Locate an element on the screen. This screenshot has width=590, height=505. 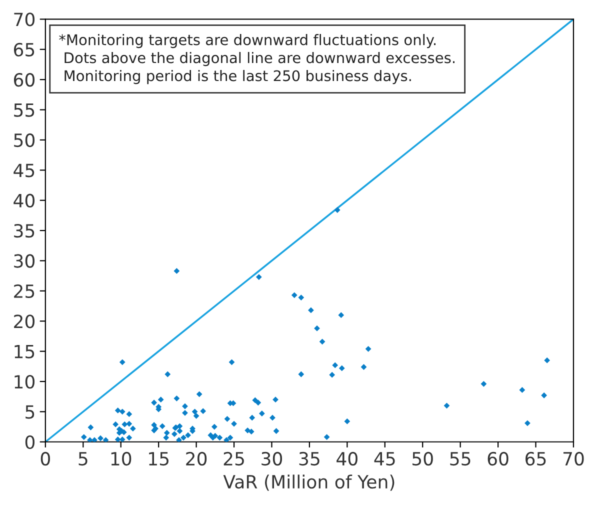
x-tick-label: 20 is located at coordinates (196, 459).